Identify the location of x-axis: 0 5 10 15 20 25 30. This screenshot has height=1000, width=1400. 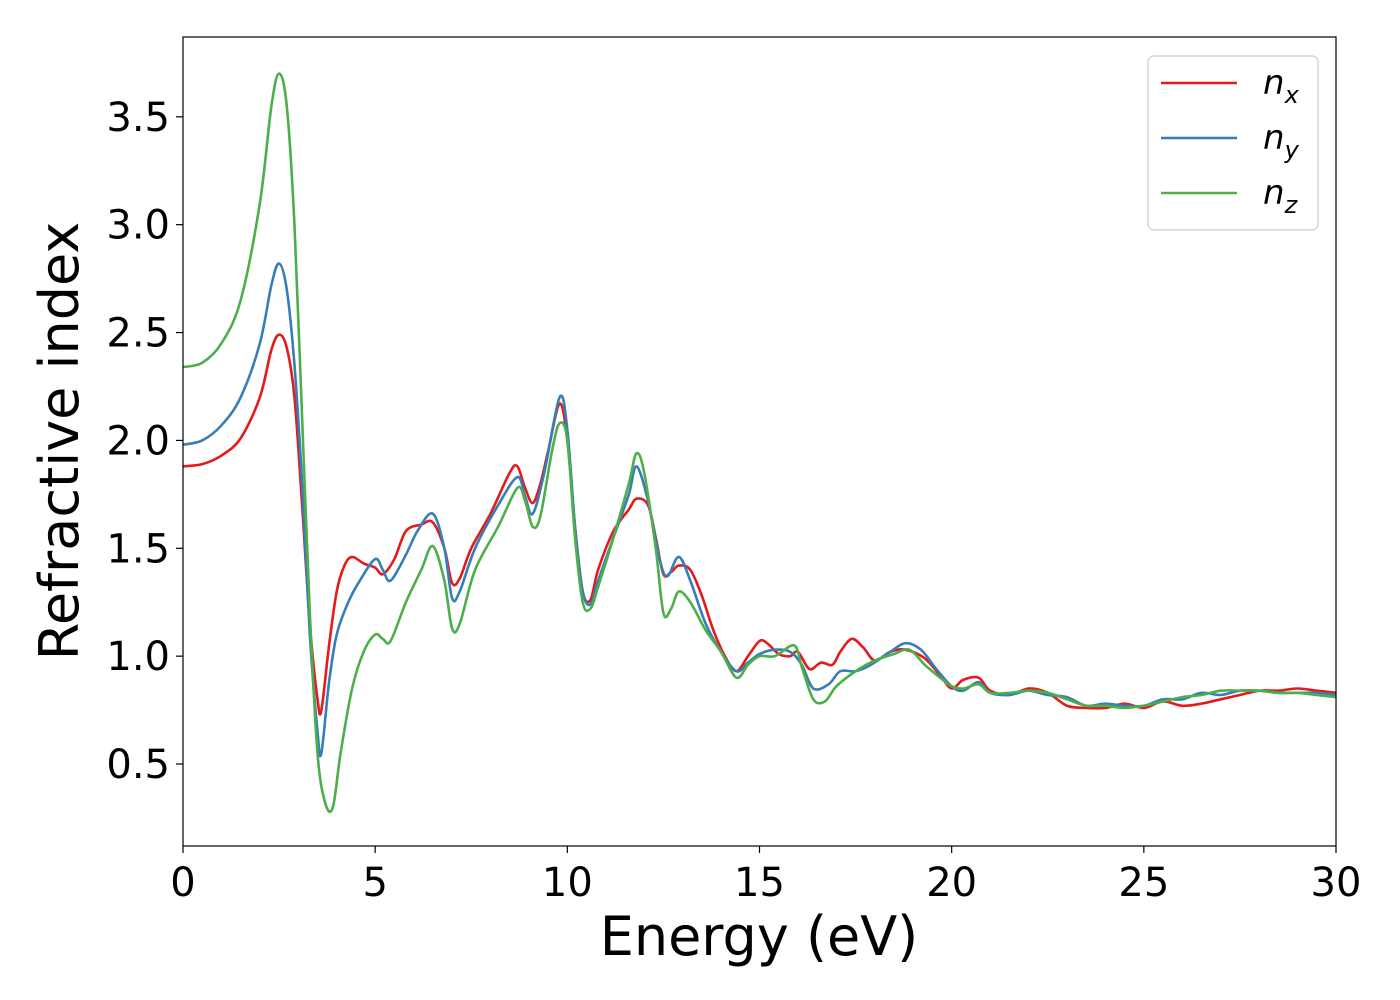
(765, 876).